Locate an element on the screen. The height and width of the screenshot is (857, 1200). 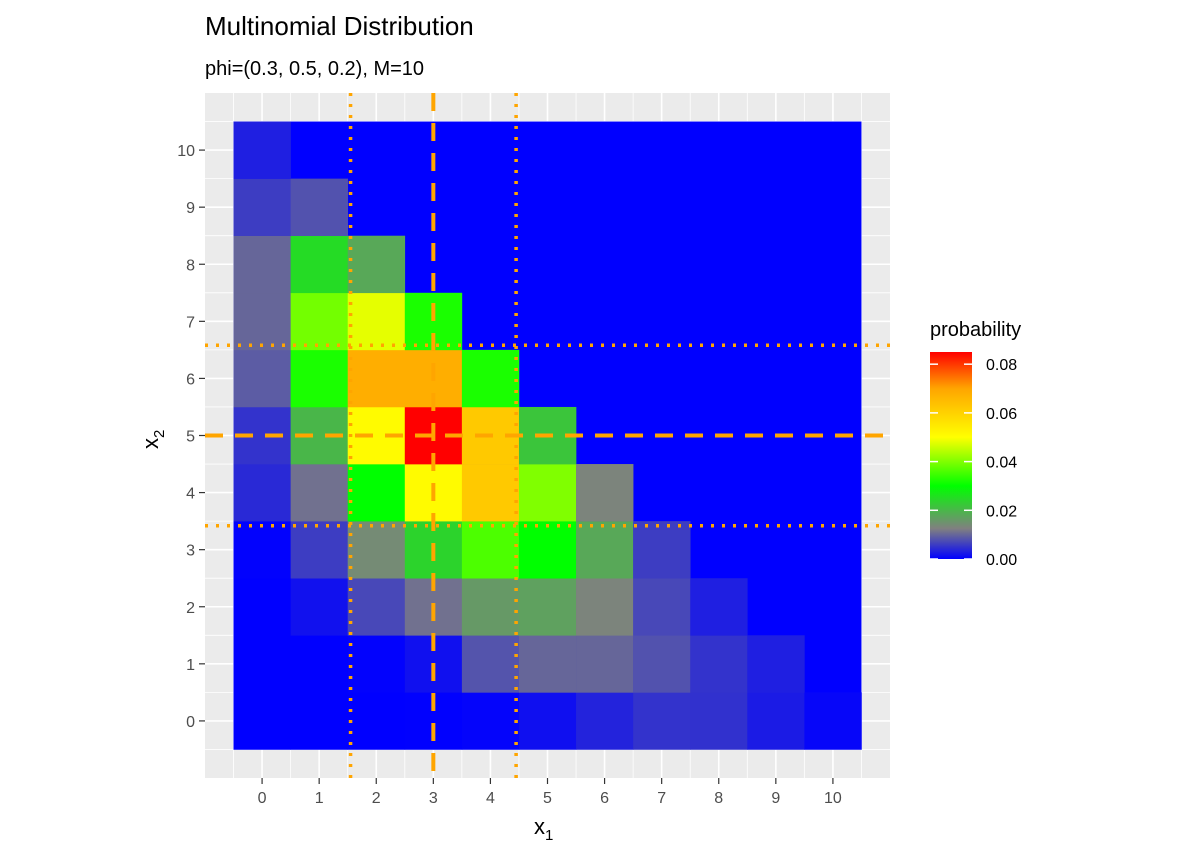
y-axis-title: x2 is located at coordinates (153, 439).